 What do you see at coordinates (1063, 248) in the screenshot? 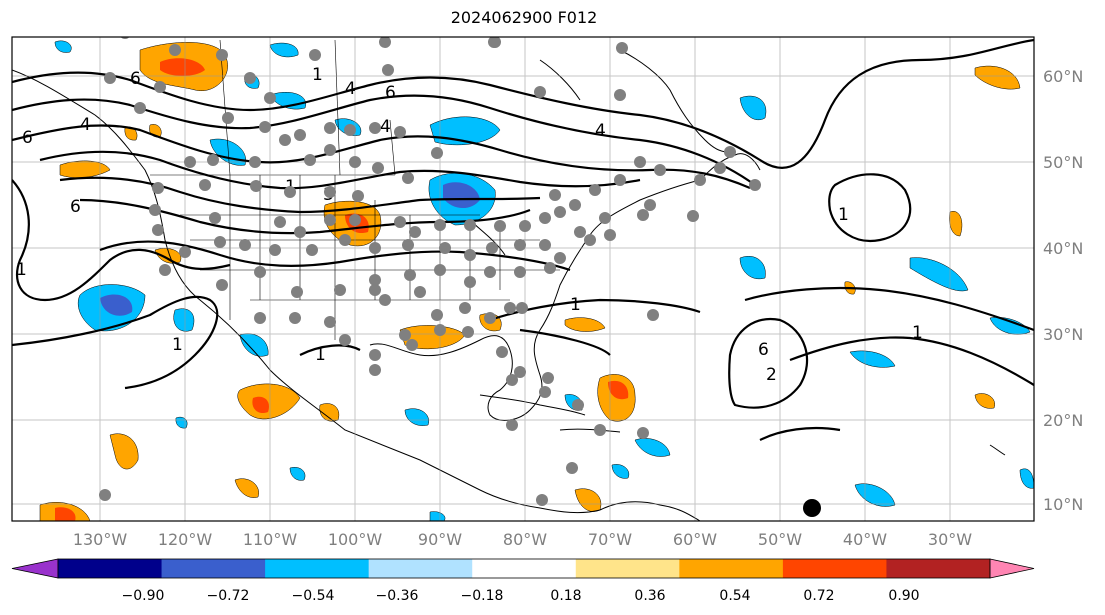
I see `lat-label: 40°N` at bounding box center [1063, 248].